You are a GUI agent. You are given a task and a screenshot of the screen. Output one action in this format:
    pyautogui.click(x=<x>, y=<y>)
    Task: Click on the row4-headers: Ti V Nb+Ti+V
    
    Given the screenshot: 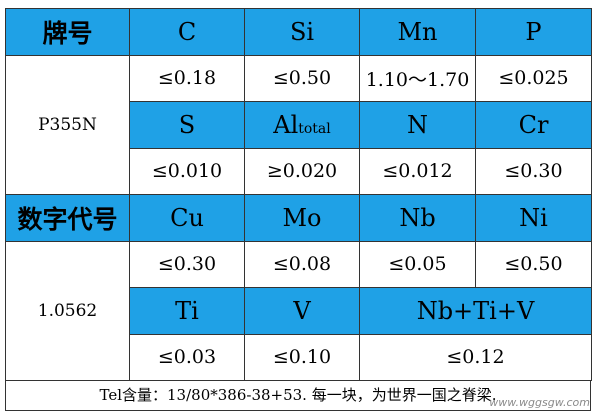 What is the action you would take?
    pyautogui.click(x=299, y=311)
    